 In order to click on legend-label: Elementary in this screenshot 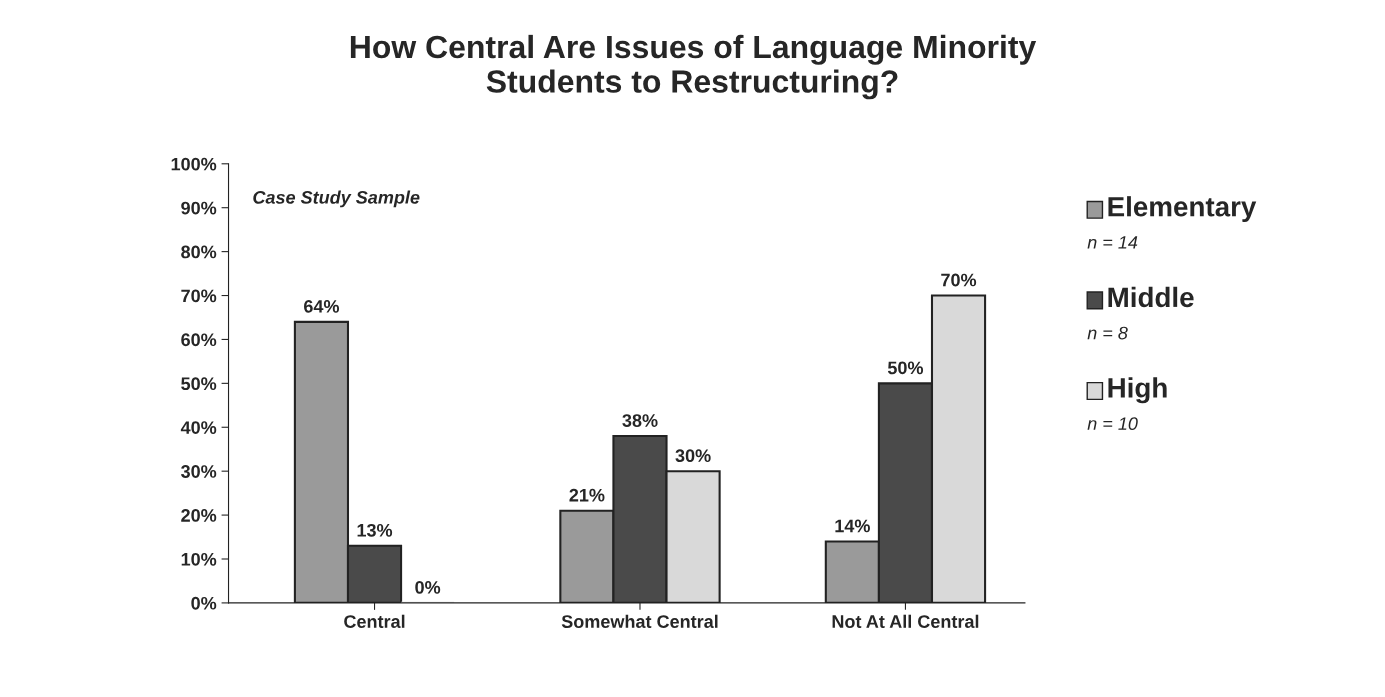, I will do `click(1182, 209)`.